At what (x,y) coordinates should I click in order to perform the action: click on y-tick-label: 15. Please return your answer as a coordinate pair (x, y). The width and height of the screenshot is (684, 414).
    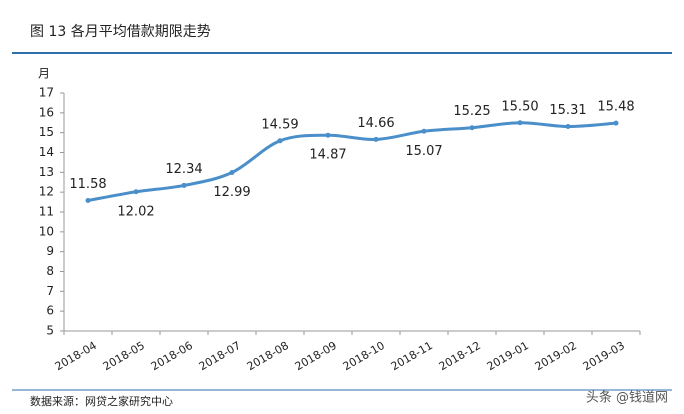
    Looking at the image, I should click on (46, 132).